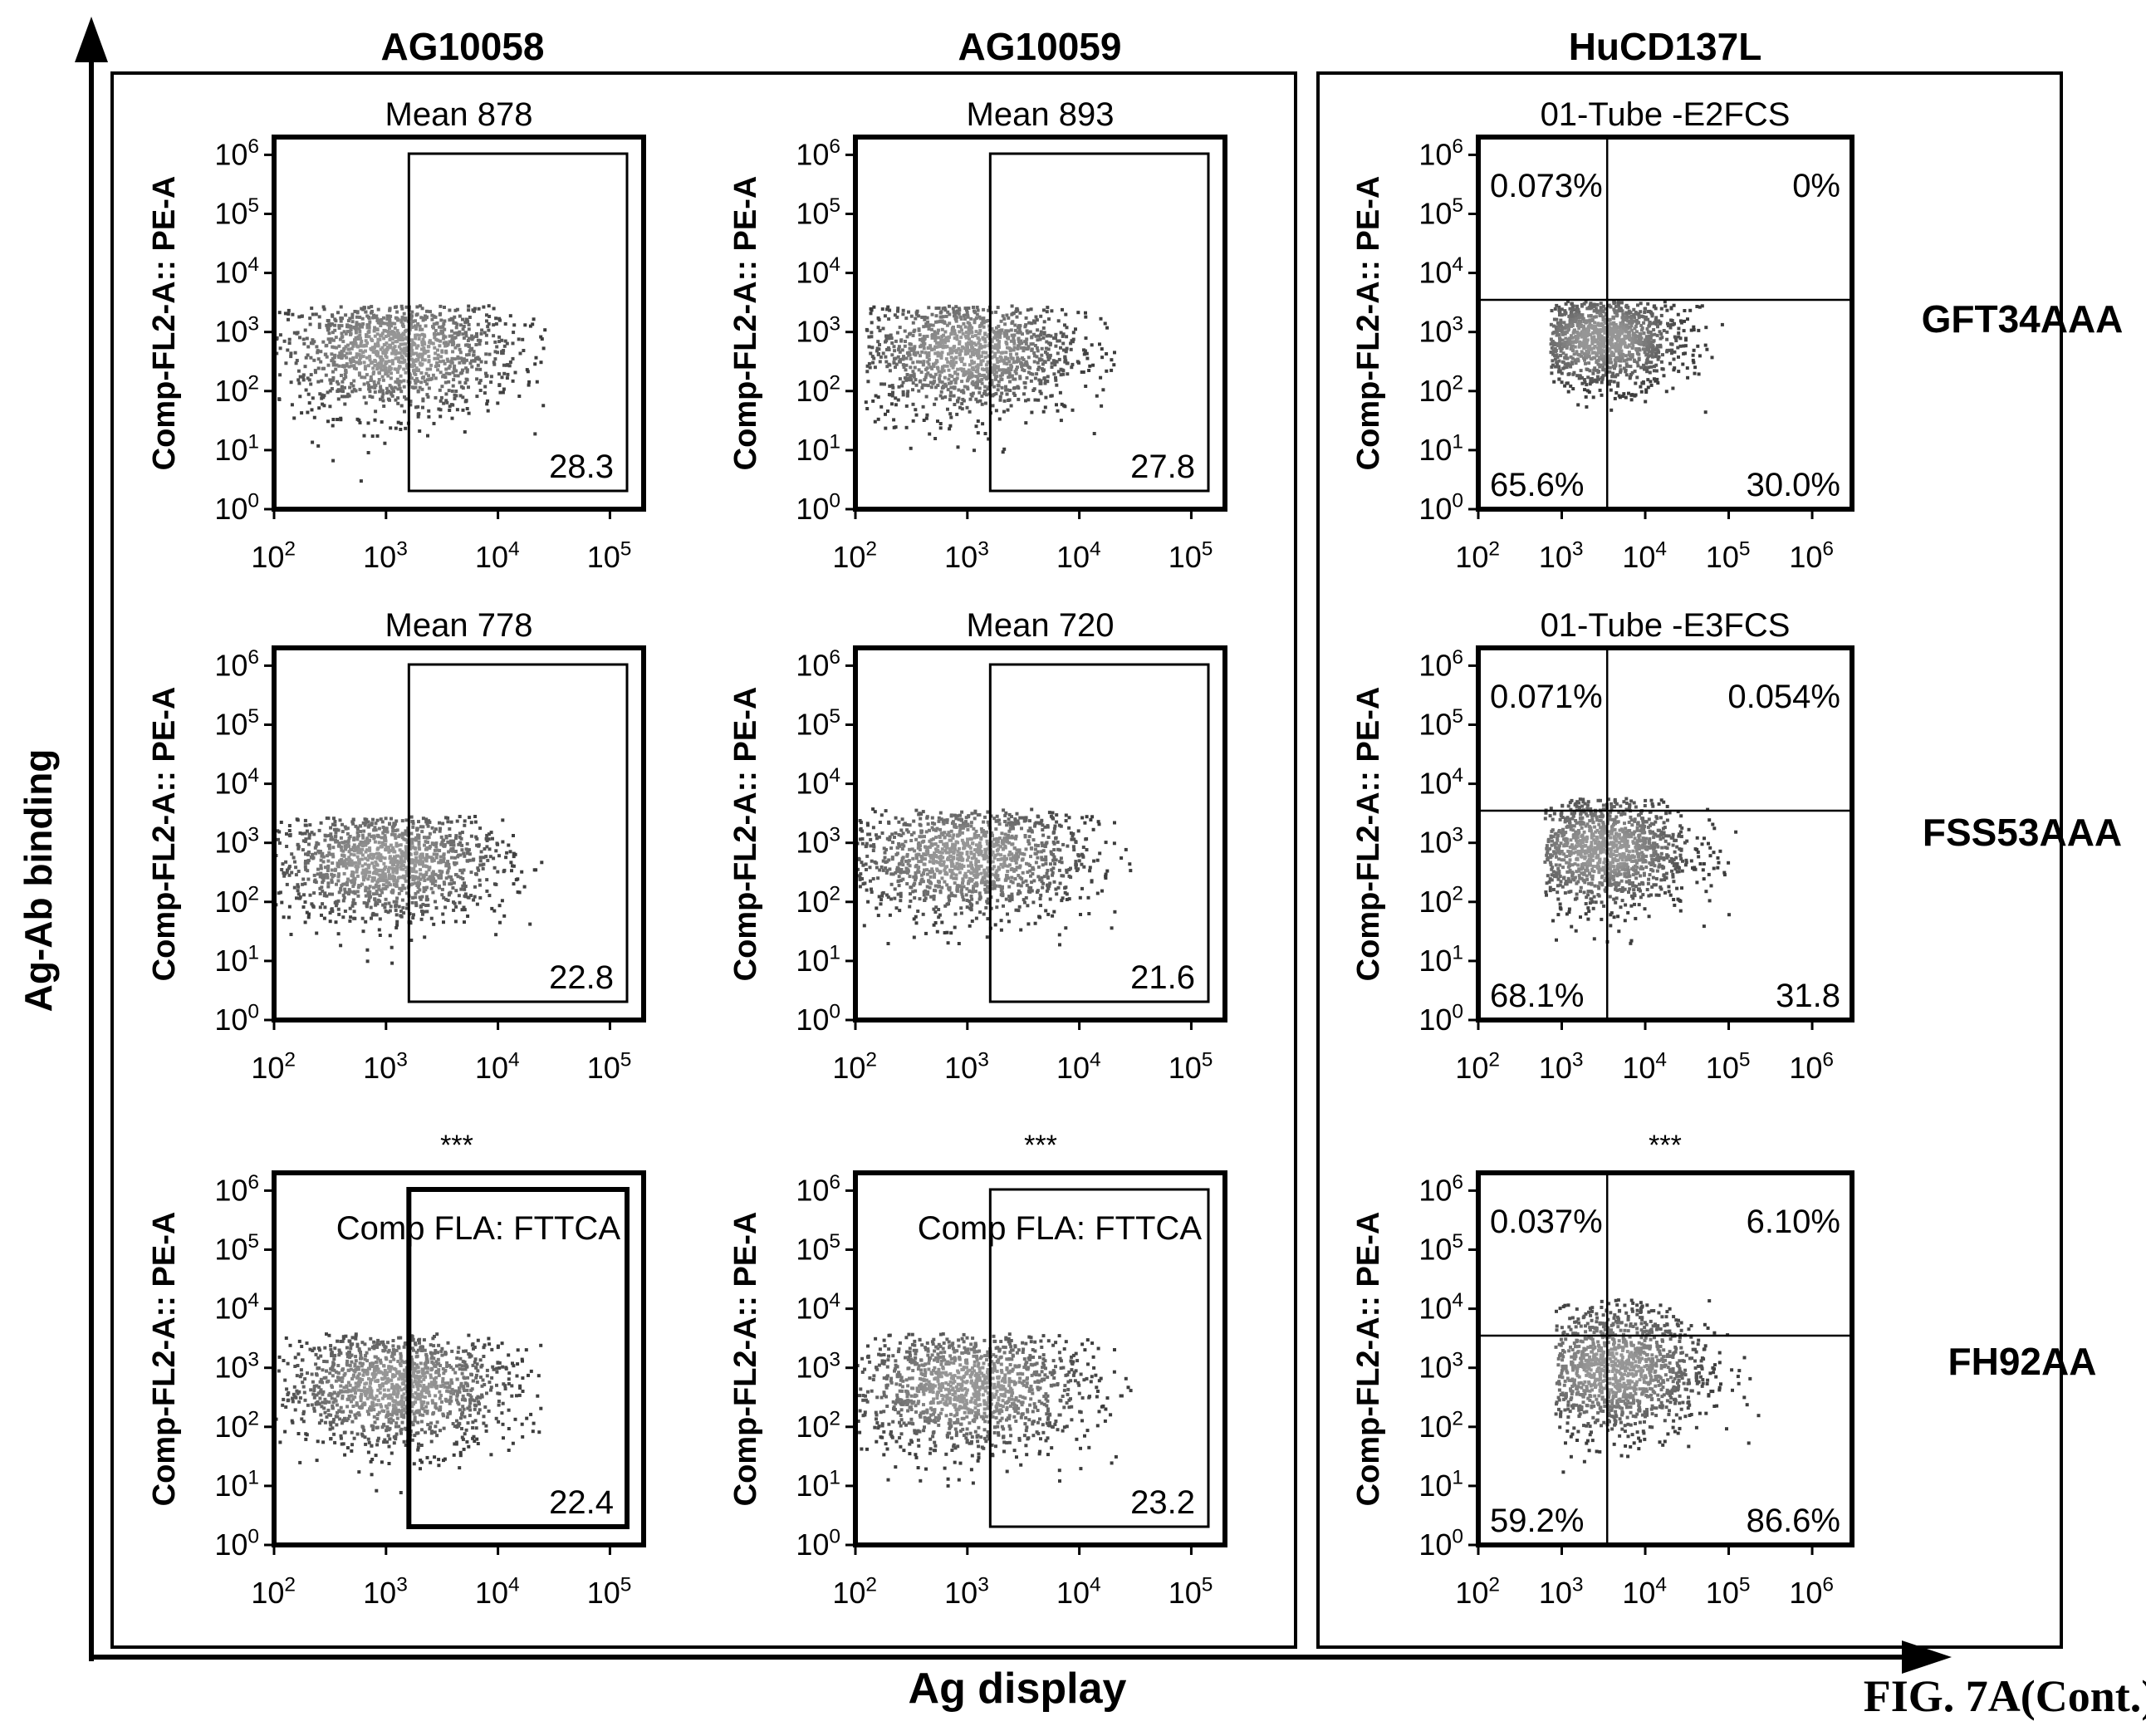 The height and width of the screenshot is (1736, 2146). I want to click on y-axis-label: Comp-FL2-A:: PE-A, so click(164, 323).